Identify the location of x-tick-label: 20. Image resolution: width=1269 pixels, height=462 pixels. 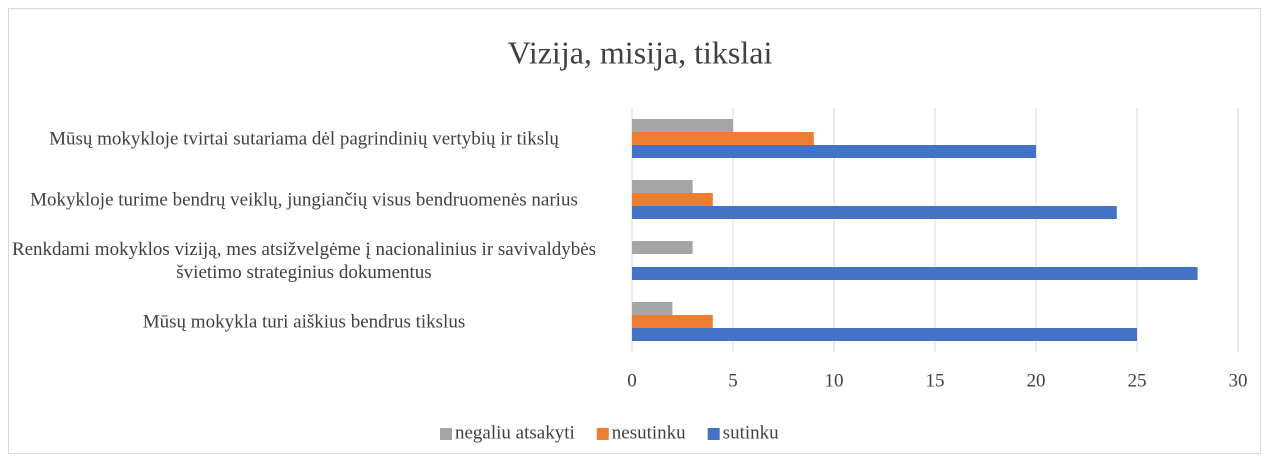
(1036, 380).